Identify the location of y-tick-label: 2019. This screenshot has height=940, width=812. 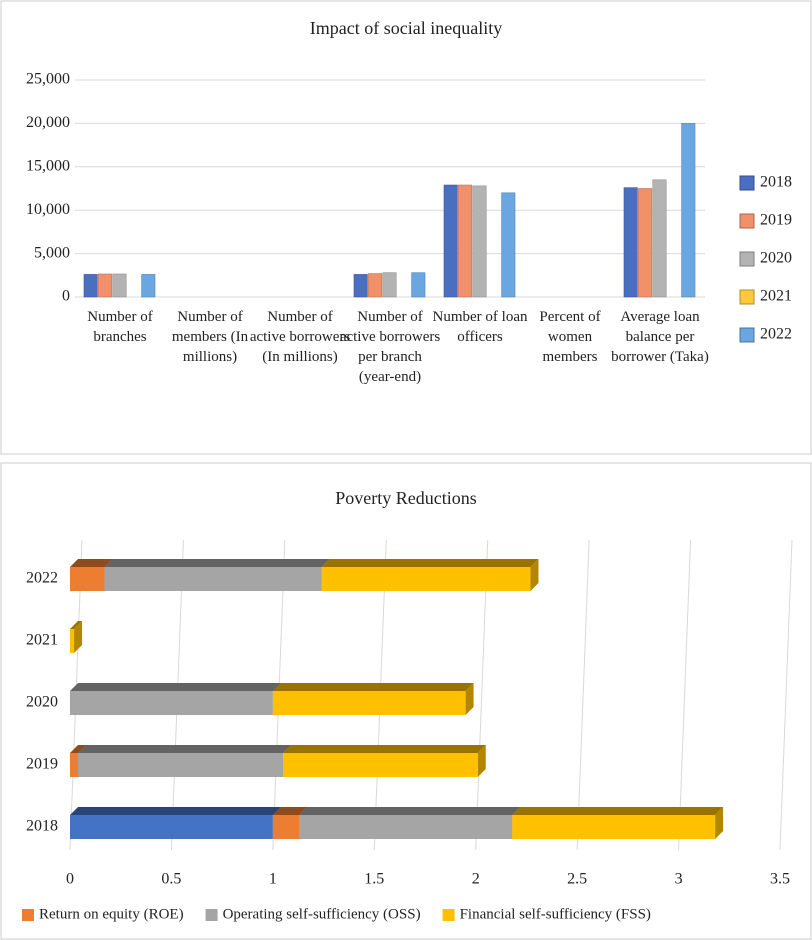
(42, 764).